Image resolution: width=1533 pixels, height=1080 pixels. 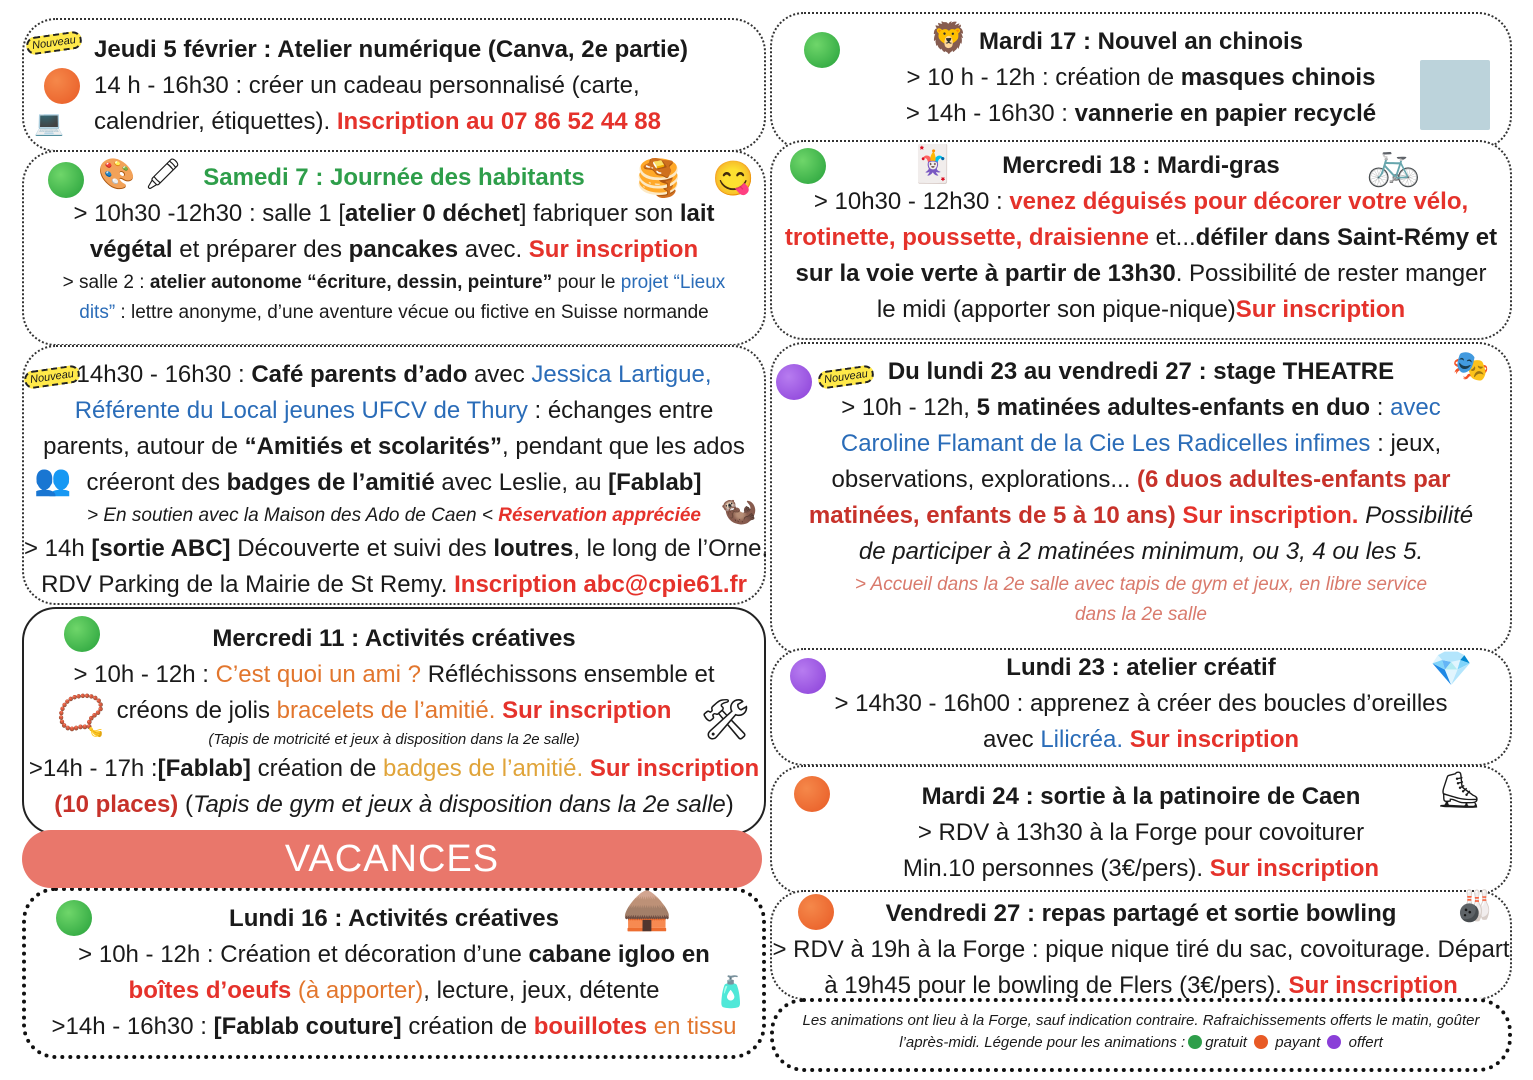 I want to click on text-segment: , lecture, jeux, détente, so click(x=541, y=990).